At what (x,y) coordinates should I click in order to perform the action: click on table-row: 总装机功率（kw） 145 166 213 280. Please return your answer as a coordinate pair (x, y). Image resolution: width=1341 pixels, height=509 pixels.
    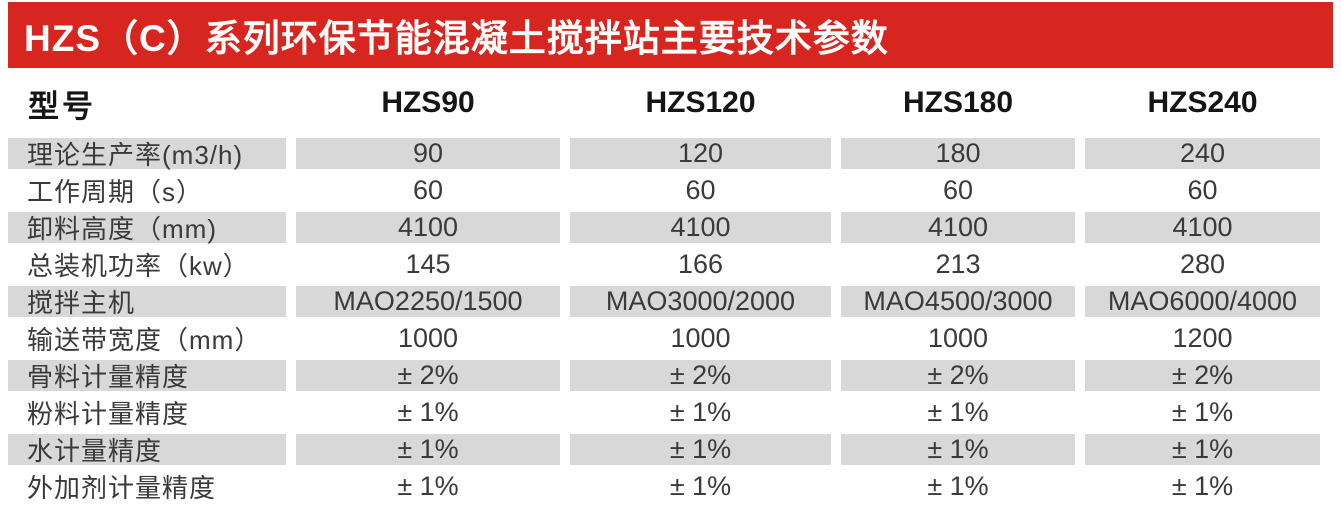
    Looking at the image, I should click on (664, 265).